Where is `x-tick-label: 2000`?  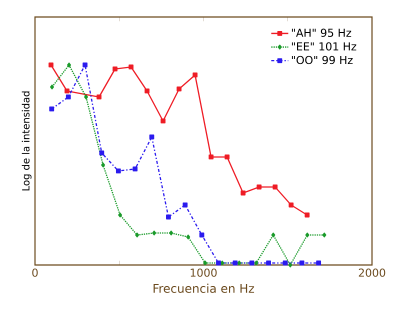 x-tick-label: 2000 is located at coordinates (372, 272).